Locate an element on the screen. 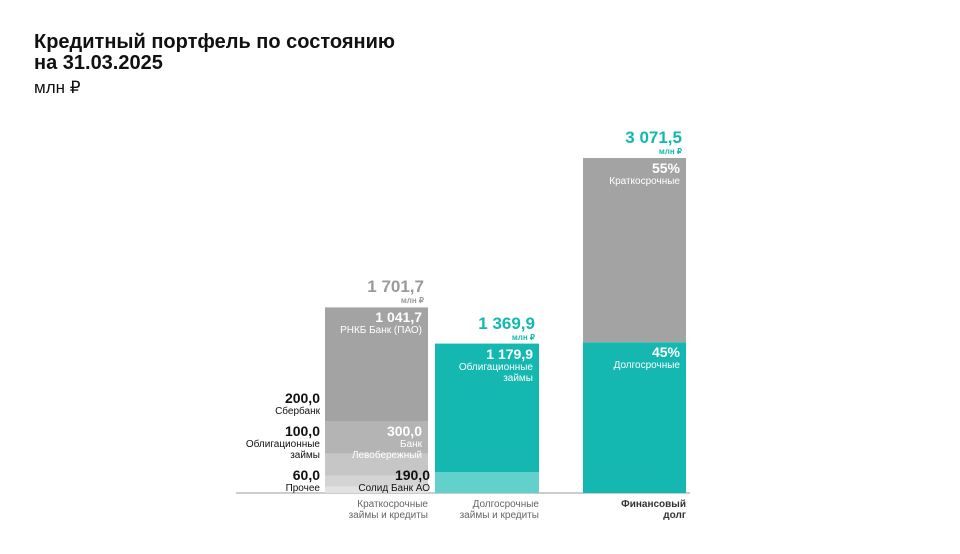  segment-value: 300,0 is located at coordinates (404, 431).